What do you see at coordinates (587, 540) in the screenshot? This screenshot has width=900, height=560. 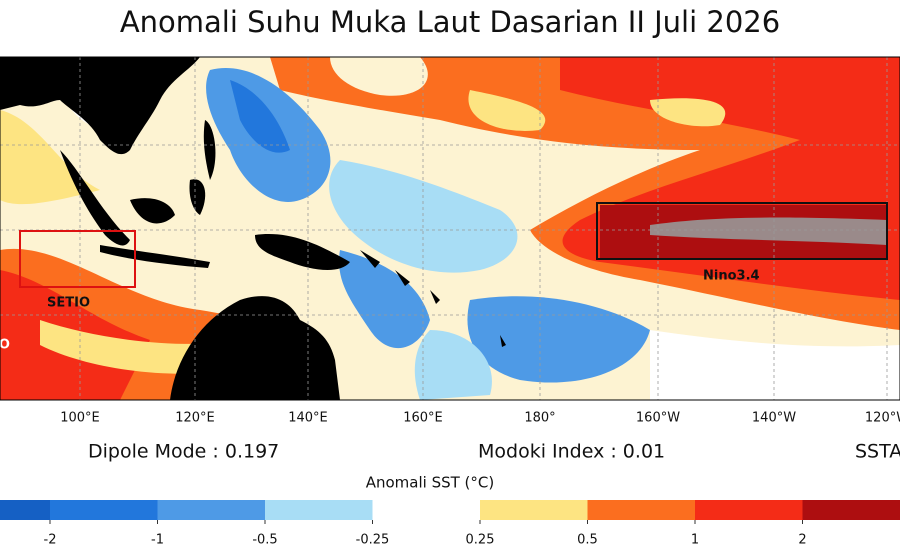 I see `colorbar-tick-label: 0.5` at bounding box center [587, 540].